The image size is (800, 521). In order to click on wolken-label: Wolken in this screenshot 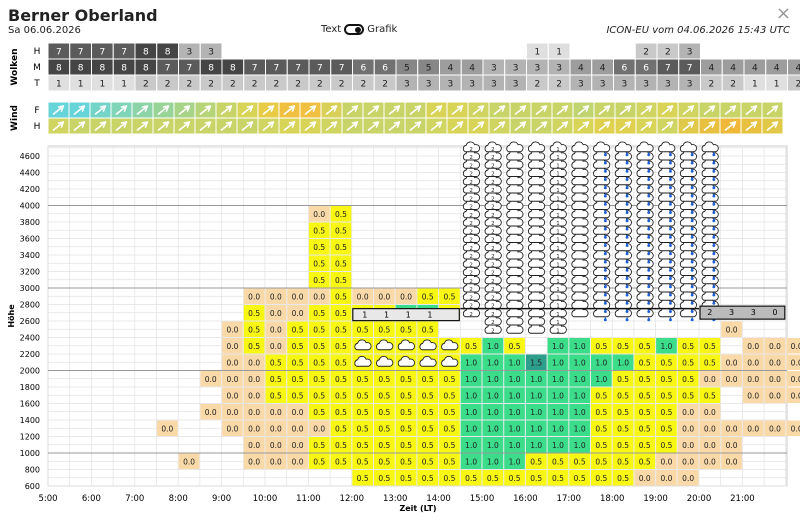, I will do `click(15, 66)`.